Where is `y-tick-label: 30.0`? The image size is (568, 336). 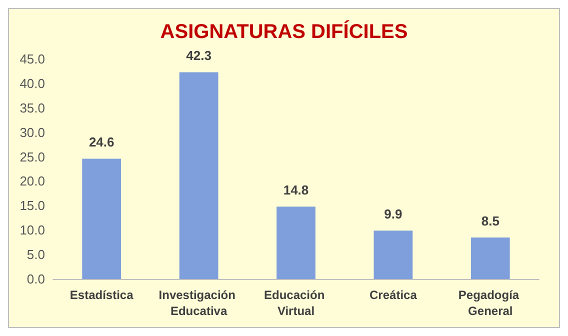 y-tick-label: 30.0 is located at coordinates (32, 132).